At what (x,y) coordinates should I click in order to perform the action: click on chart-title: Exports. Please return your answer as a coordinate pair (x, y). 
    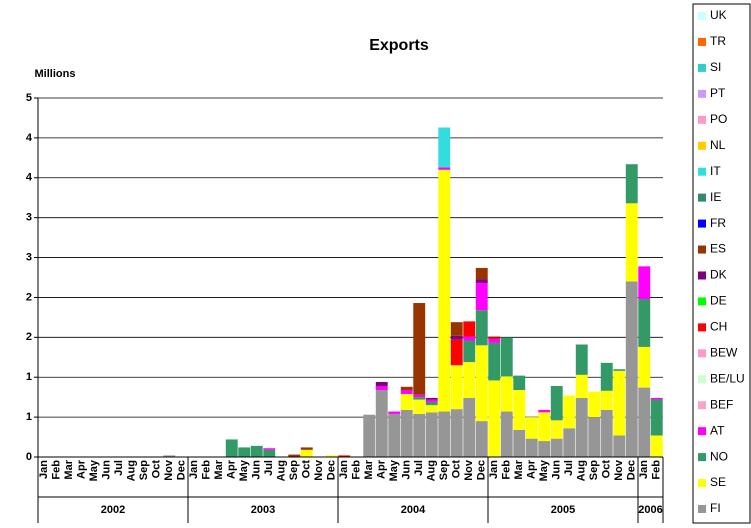
    Looking at the image, I should click on (399, 45).